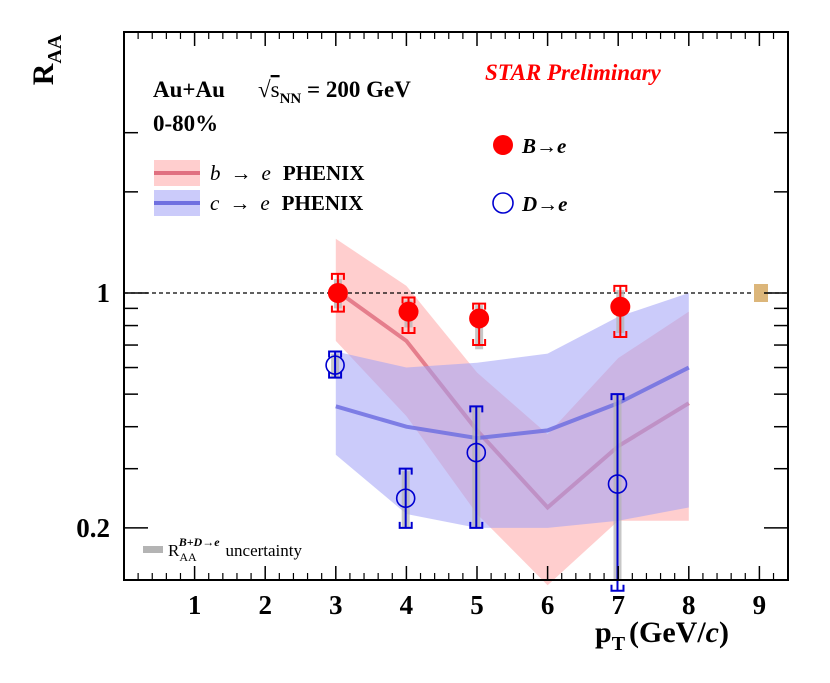 This screenshot has width=830, height=683. Describe the element at coordinates (291, 99) in the screenshot. I see `energy-sub: NN` at that location.